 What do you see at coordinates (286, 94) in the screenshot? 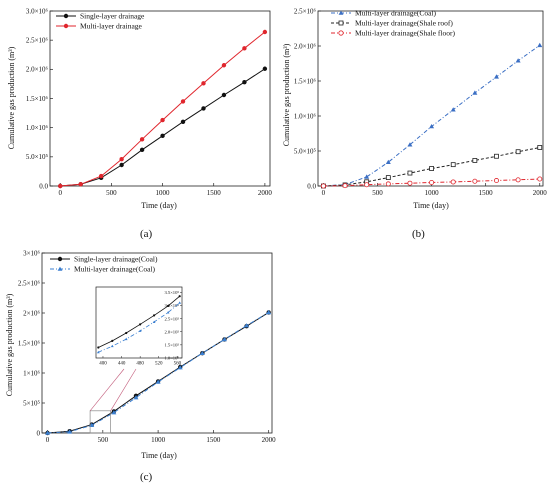
I see `y-axis-label-b: Cumulative gas production (m³)` at bounding box center [286, 94].